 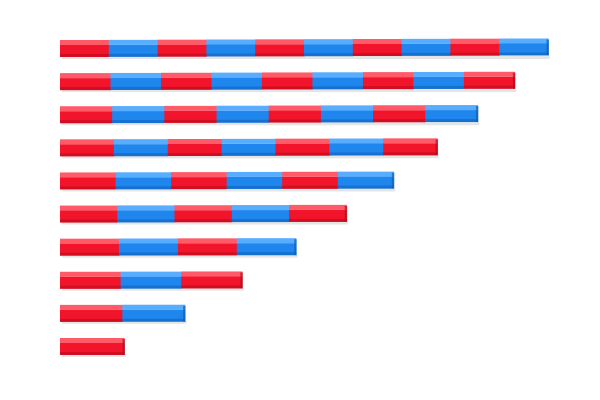 I want to click on rod-6-end-cap, so click(x=393, y=180).